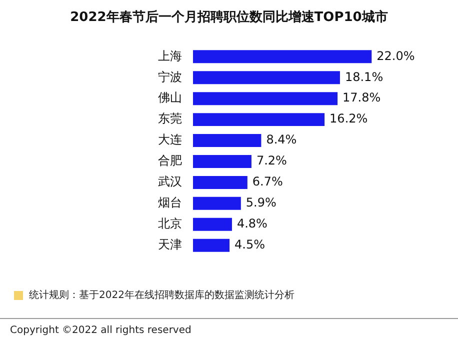  Describe the element at coordinates (170, 55) in the screenshot. I see `y-tick-label: 上海` at that location.